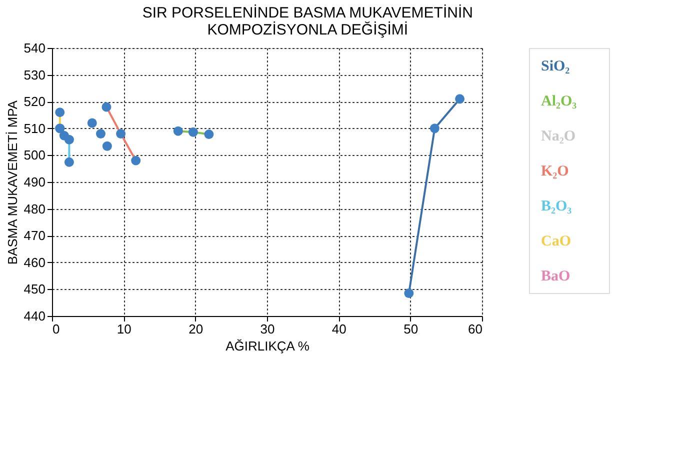 The image size is (678, 462). What do you see at coordinates (339, 329) in the screenshot?
I see `x-tick-label: 40` at bounding box center [339, 329].